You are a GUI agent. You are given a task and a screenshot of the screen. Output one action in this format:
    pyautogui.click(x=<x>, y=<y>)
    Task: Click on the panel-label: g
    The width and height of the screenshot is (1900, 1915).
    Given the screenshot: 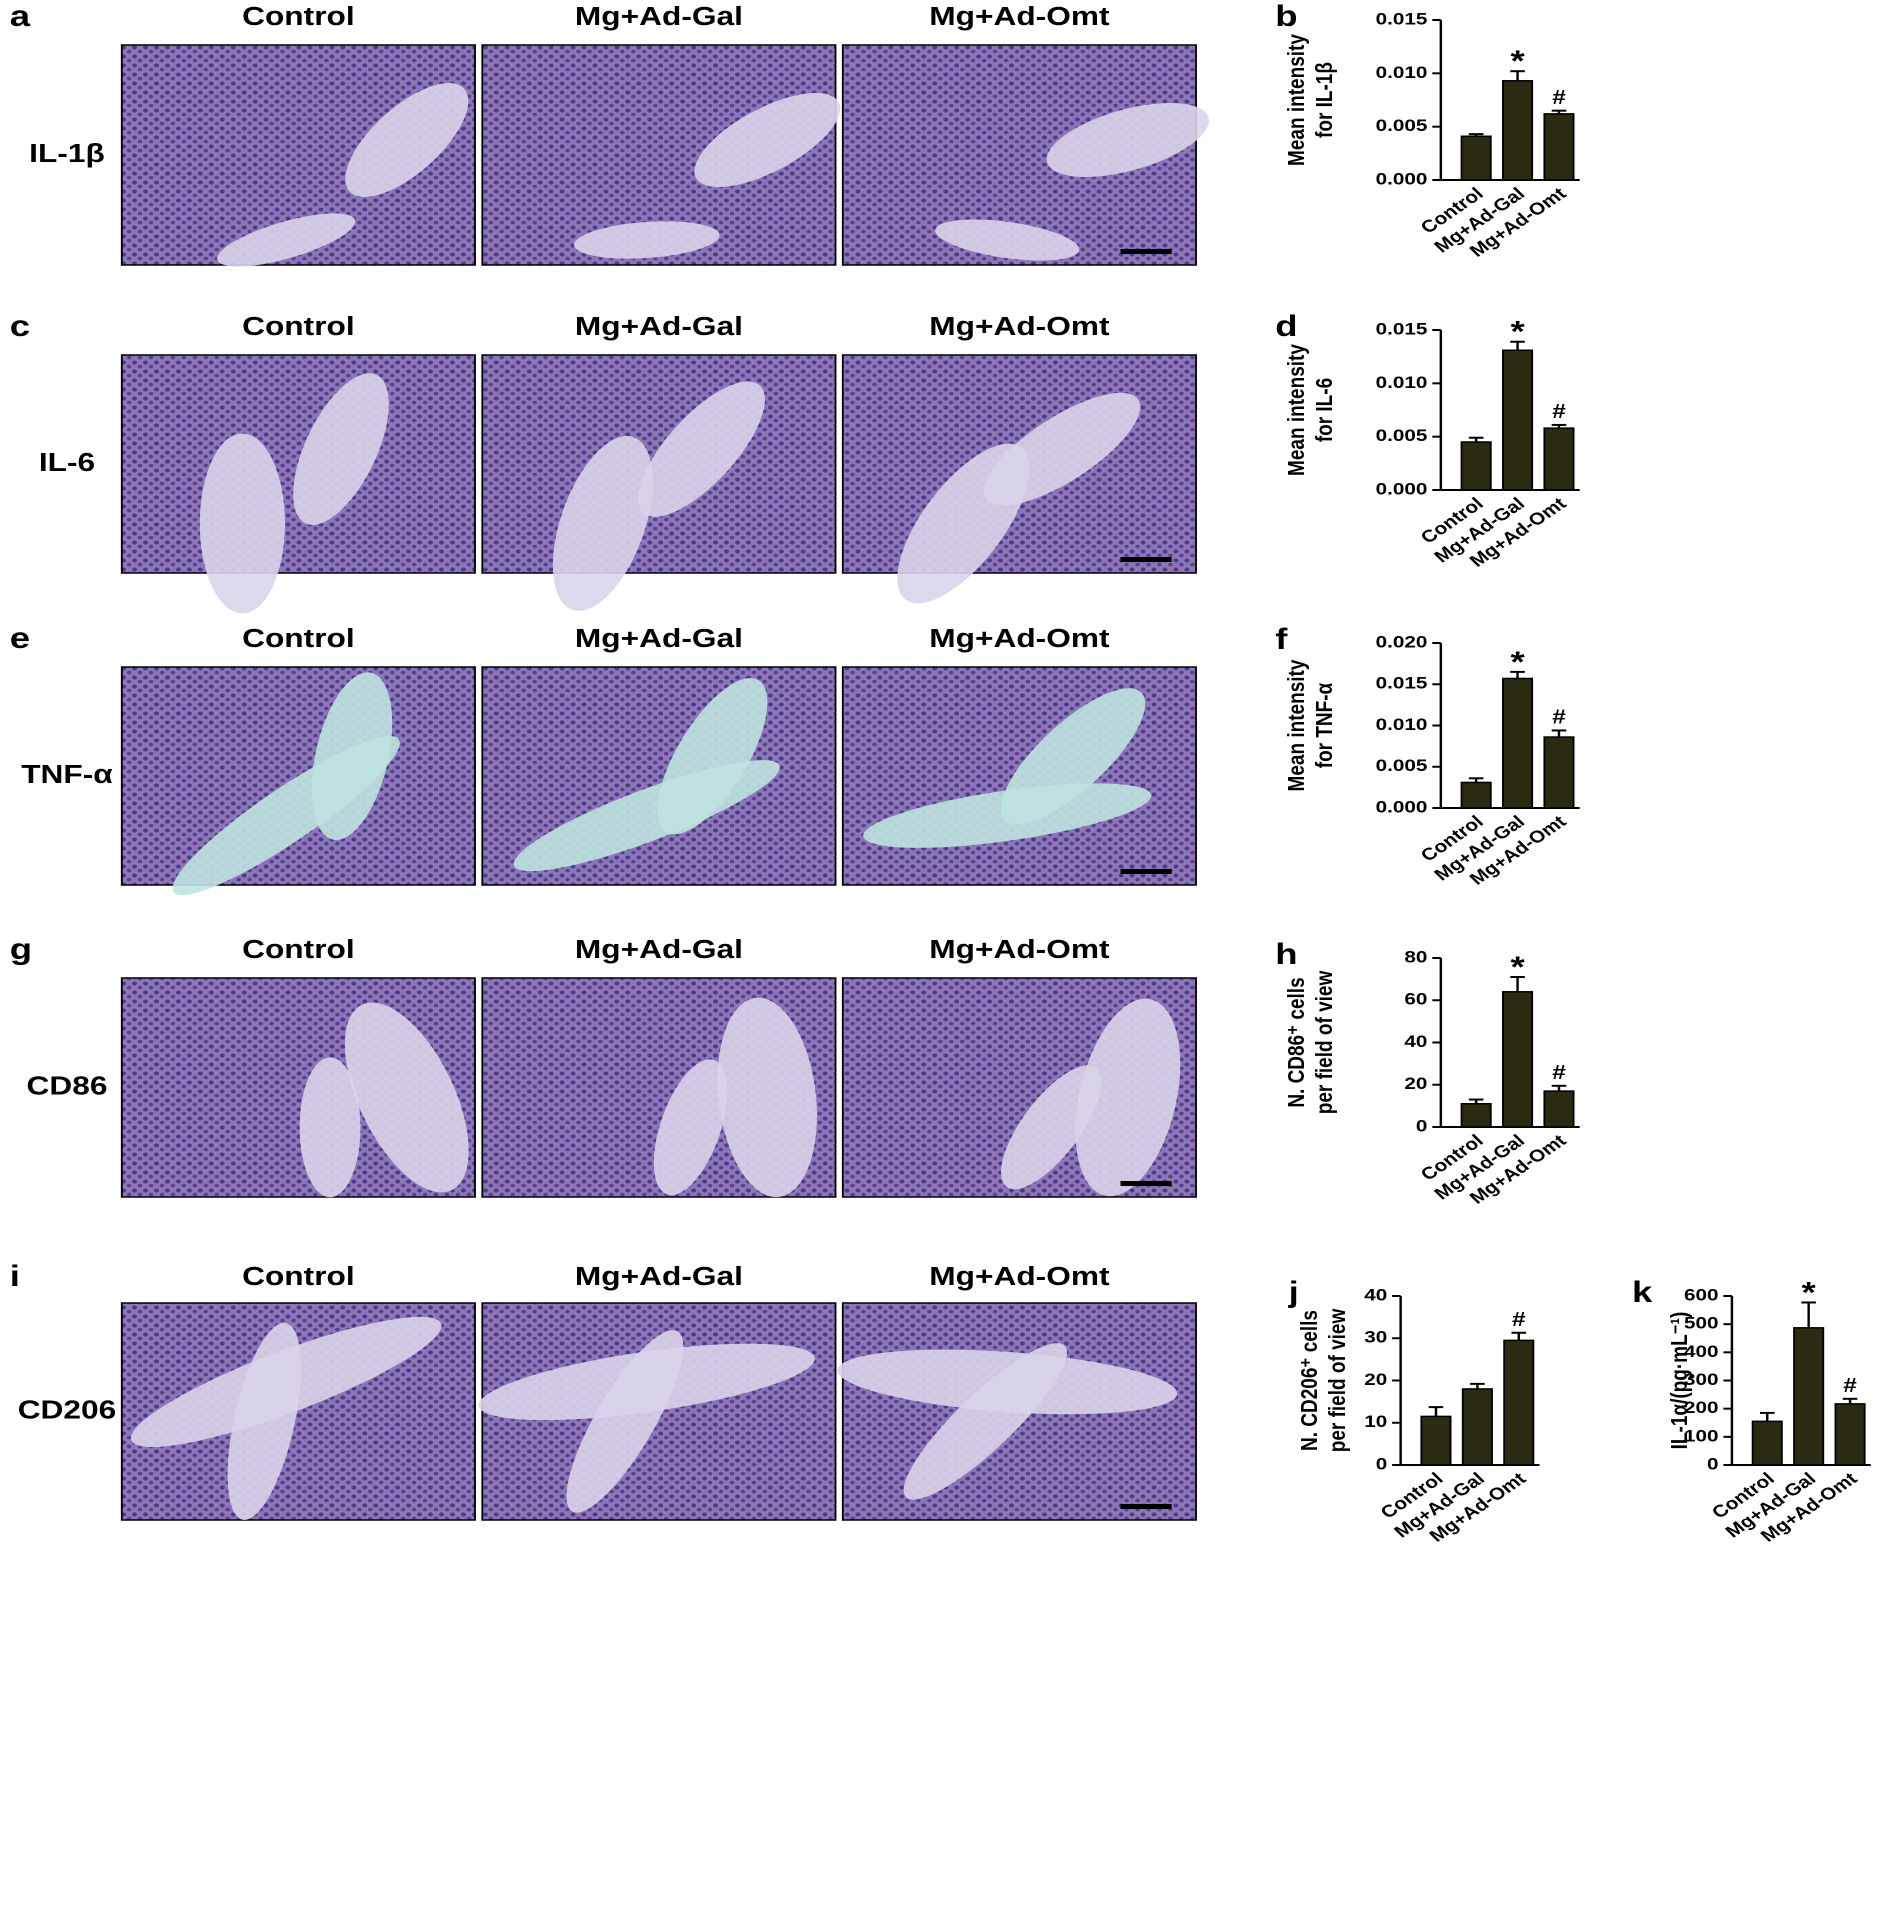 What is the action you would take?
    pyautogui.click(x=21, y=949)
    